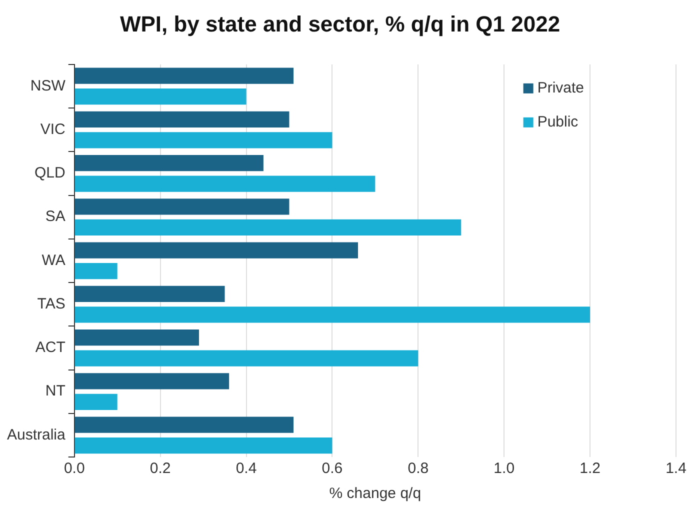 The image size is (690, 509). I want to click on x-tick-label: 1.0, so click(504, 469).